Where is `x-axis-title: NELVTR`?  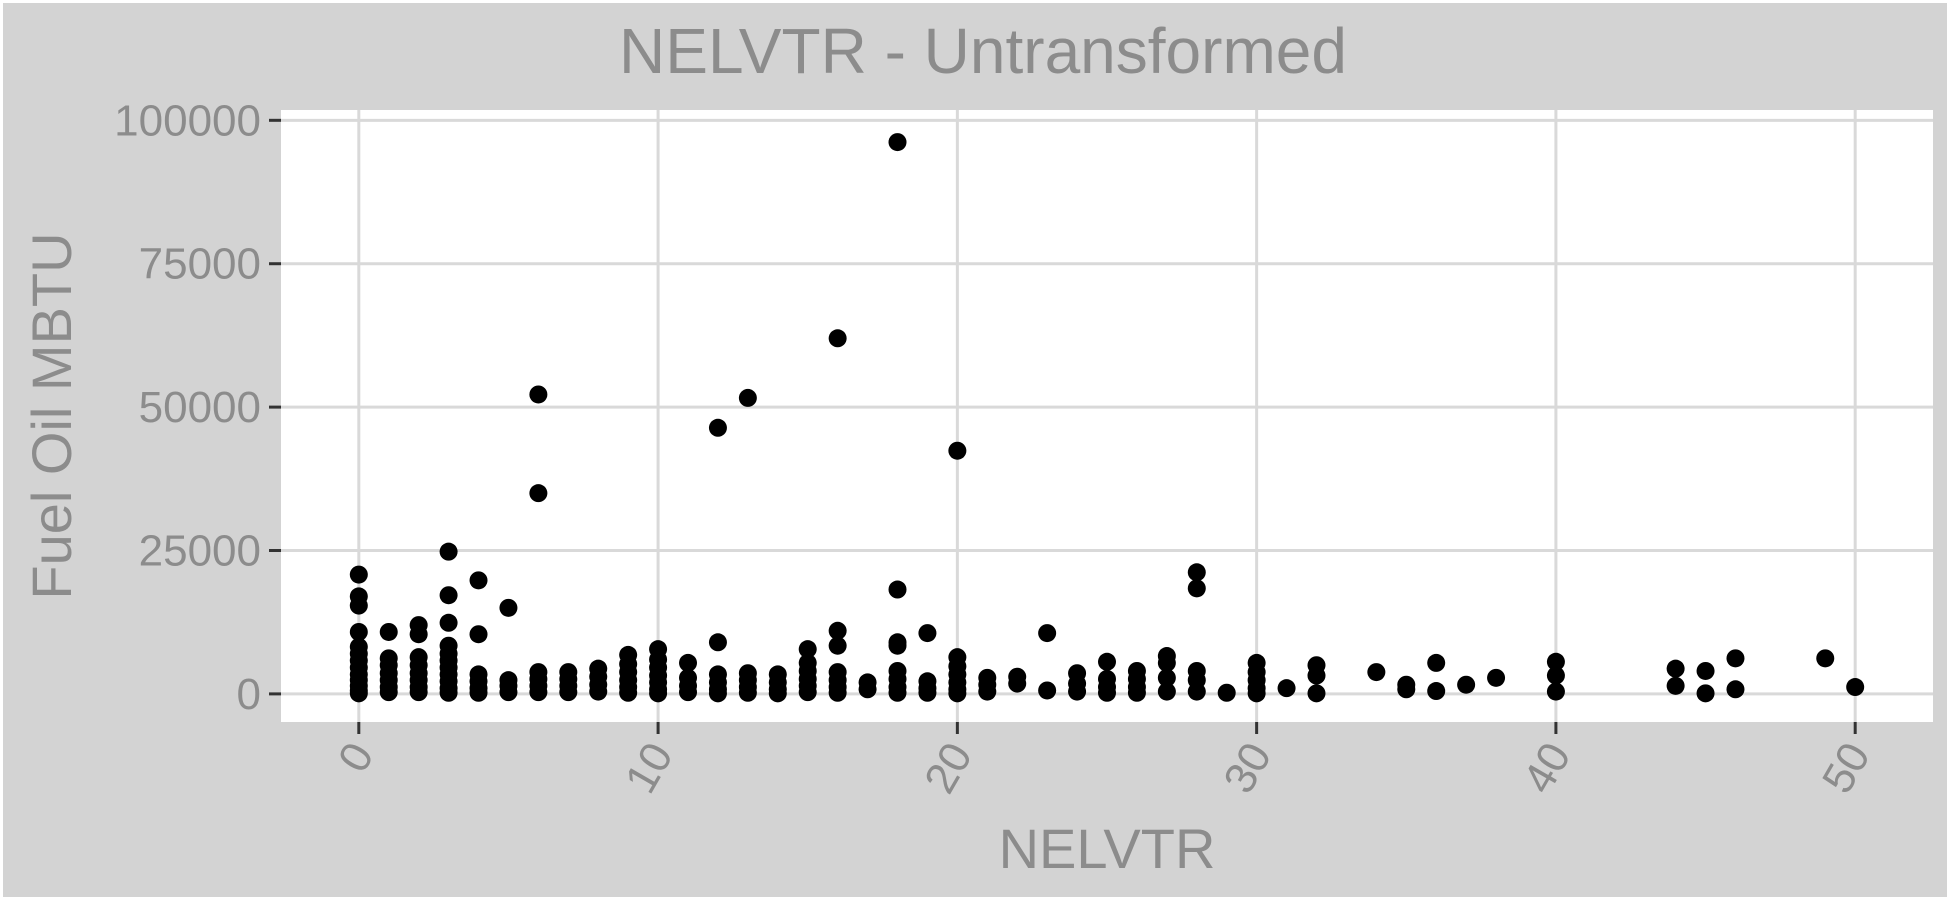
x-axis-title: NELVTR is located at coordinates (1107, 848).